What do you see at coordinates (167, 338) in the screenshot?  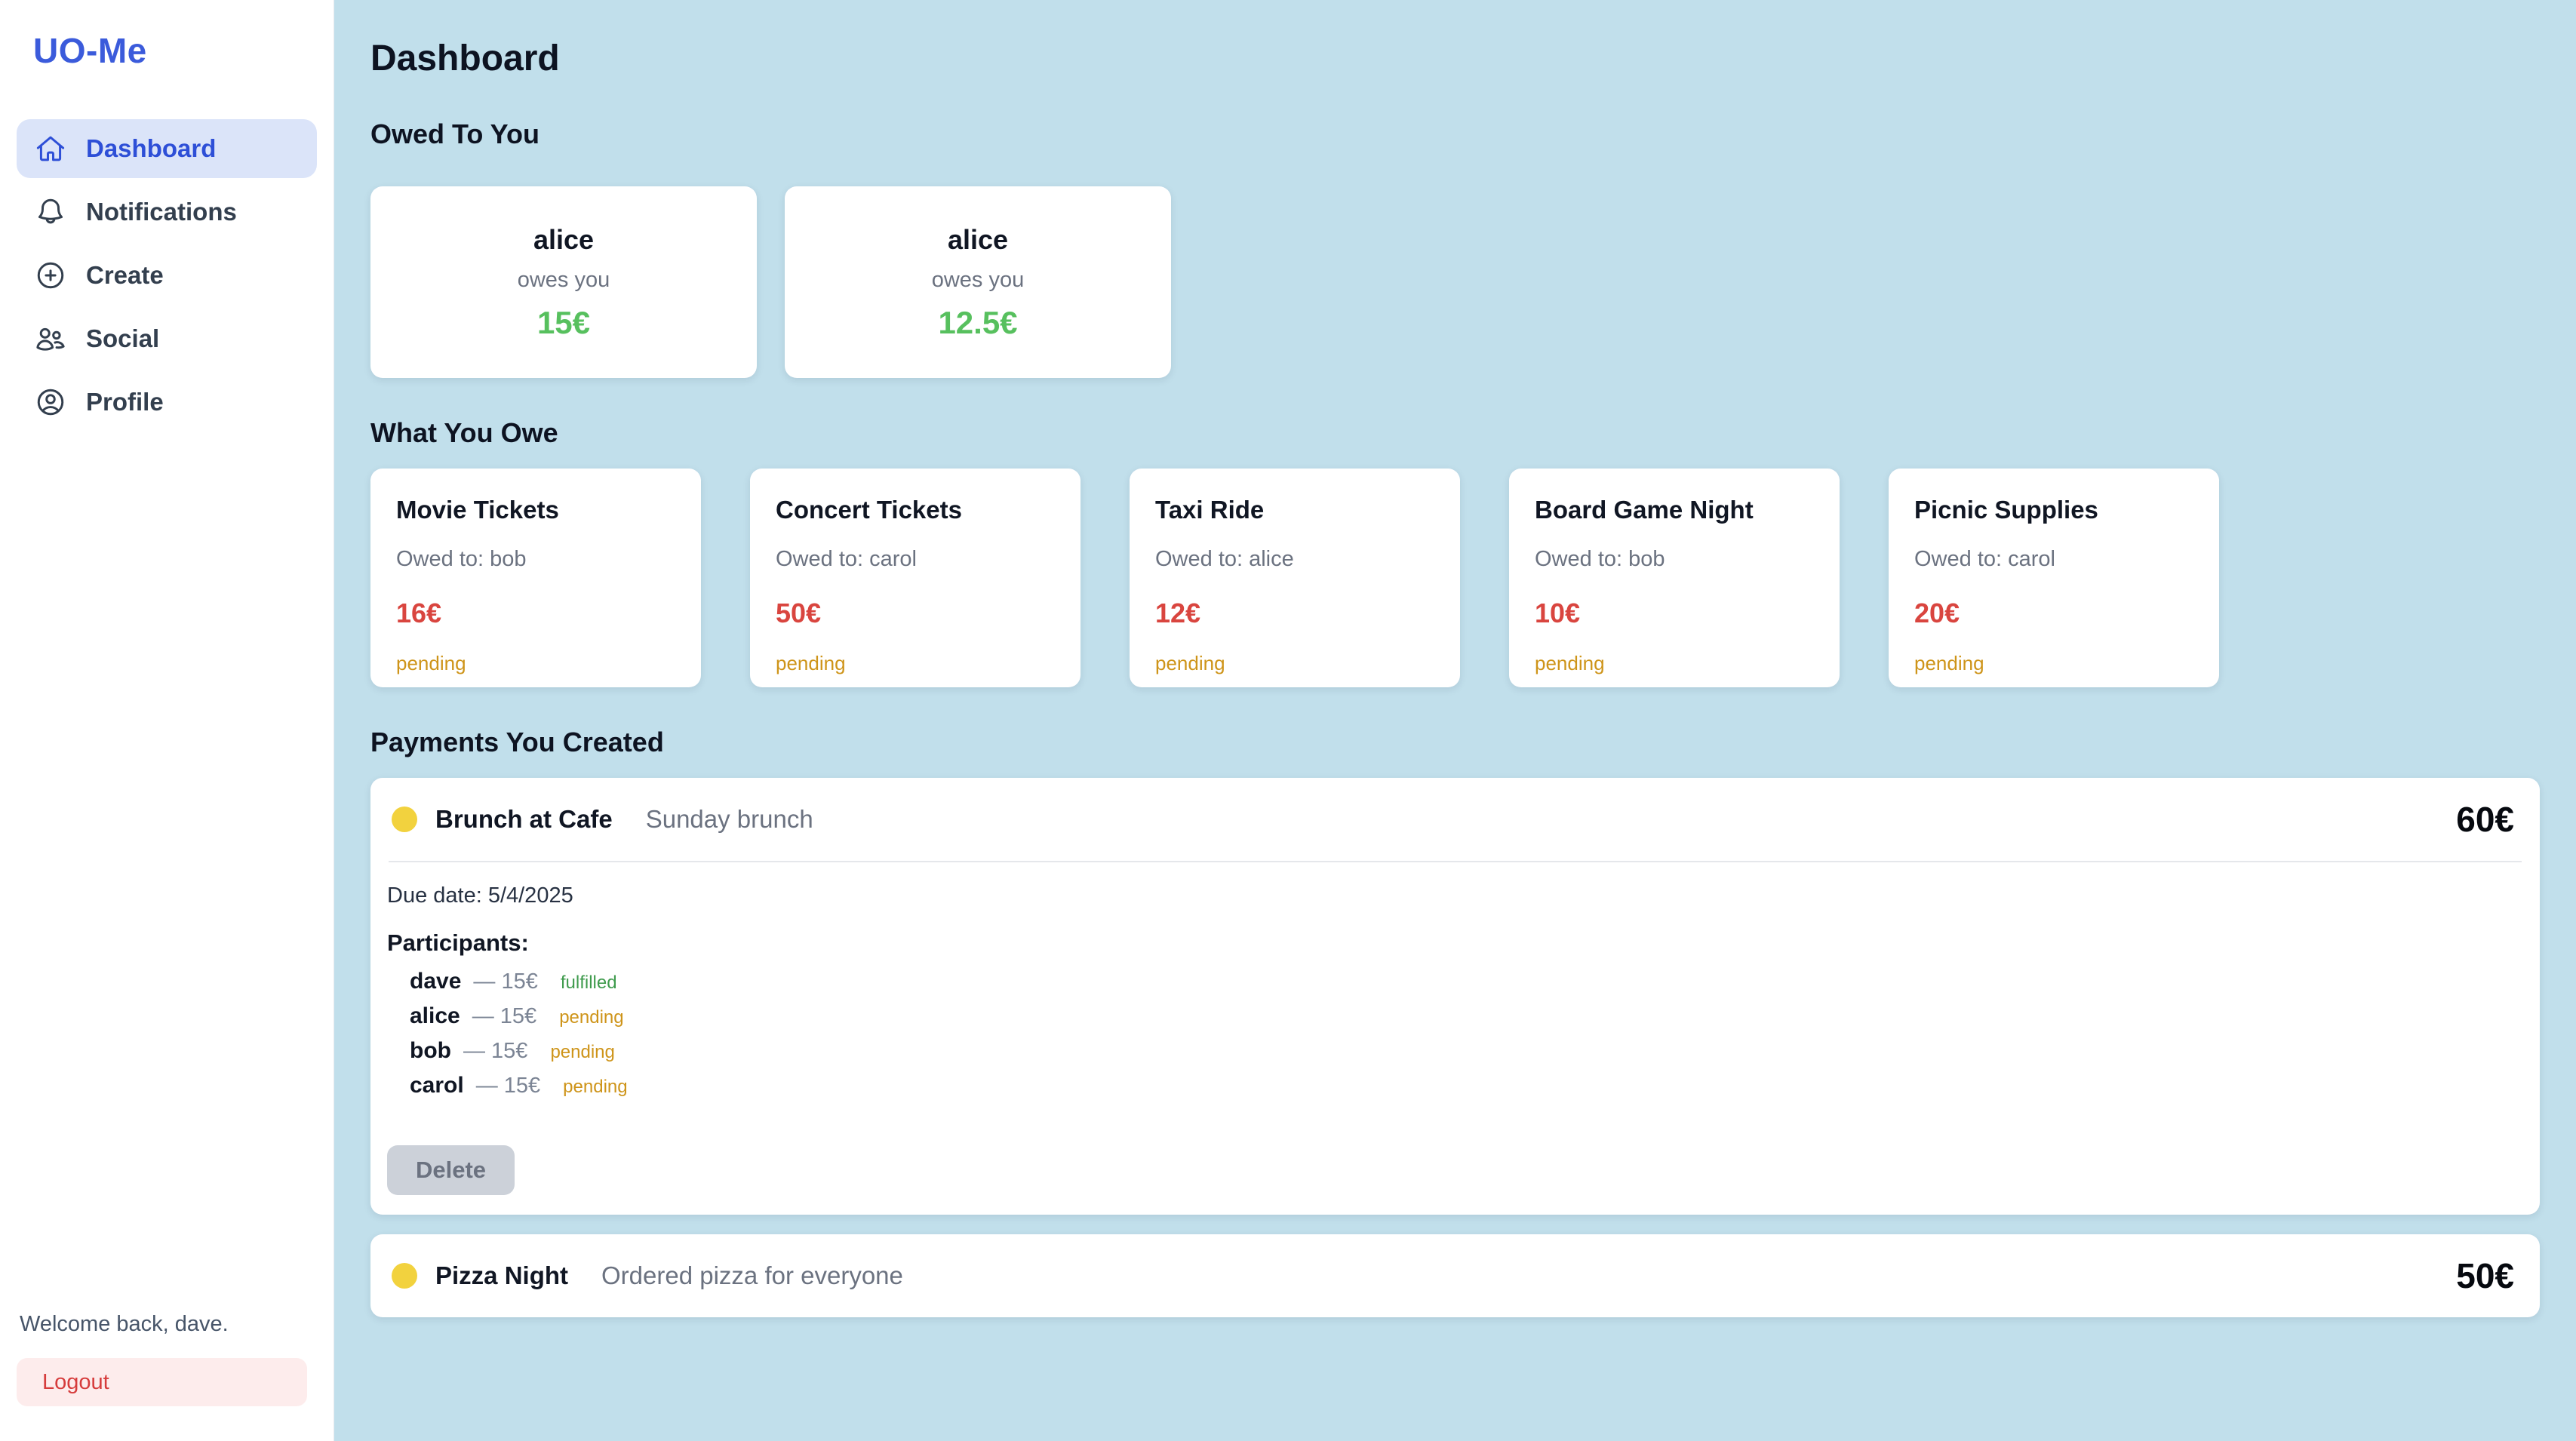 I see `sidebar-item-social: Social` at bounding box center [167, 338].